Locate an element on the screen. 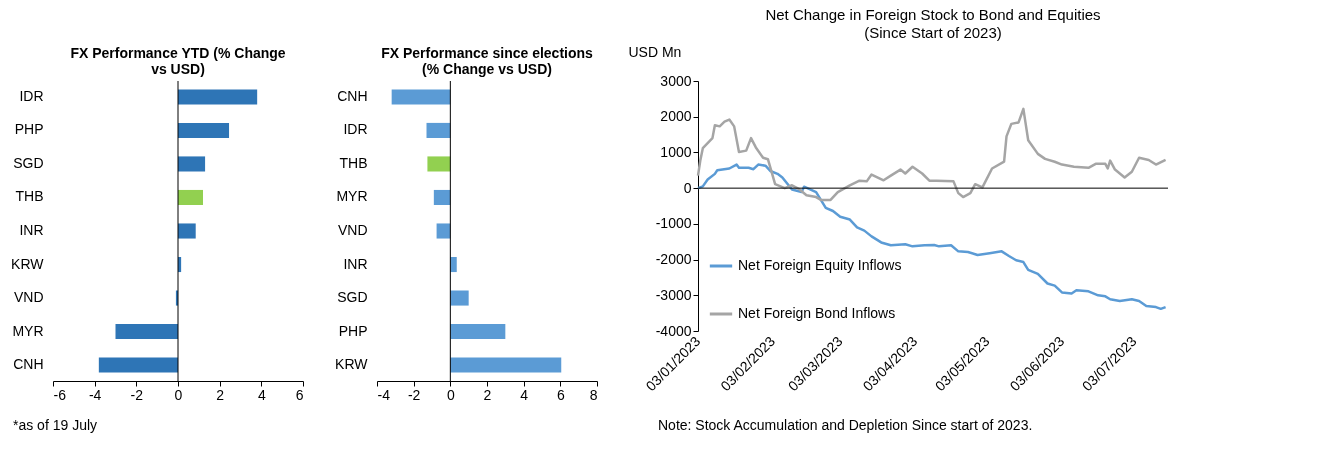 This screenshot has height=457, width=1331. y-tick-label: -1000 is located at coordinates (673, 223).